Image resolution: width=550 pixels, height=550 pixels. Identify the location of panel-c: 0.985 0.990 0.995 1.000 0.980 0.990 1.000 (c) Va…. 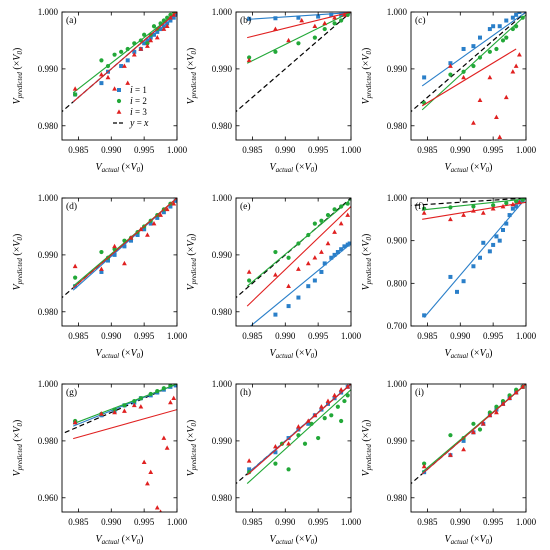
(449, 90).